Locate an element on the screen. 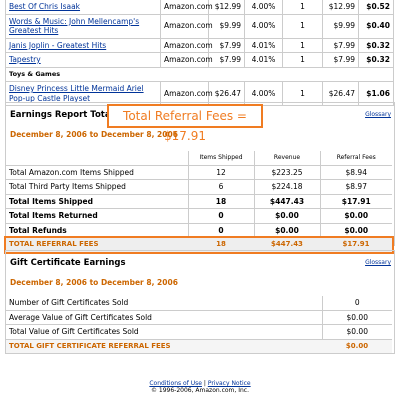 The image size is (400, 400). footer-link: Conditions of Use is located at coordinates (175, 383).